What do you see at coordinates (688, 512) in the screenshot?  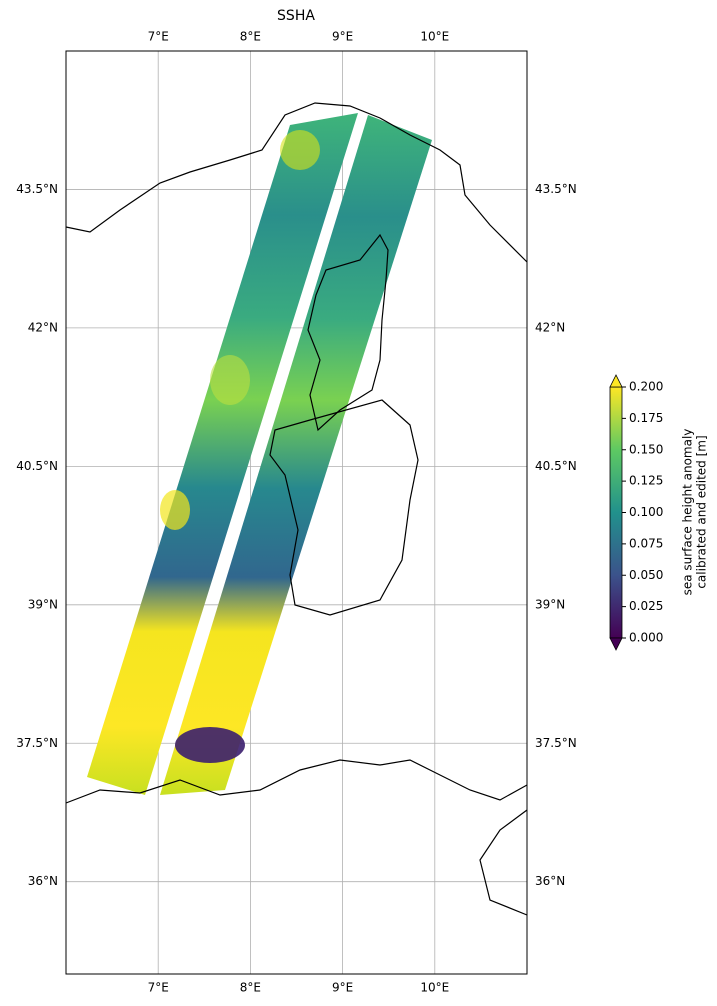 I see `colorbar-label: sea surface height anomaly` at bounding box center [688, 512].